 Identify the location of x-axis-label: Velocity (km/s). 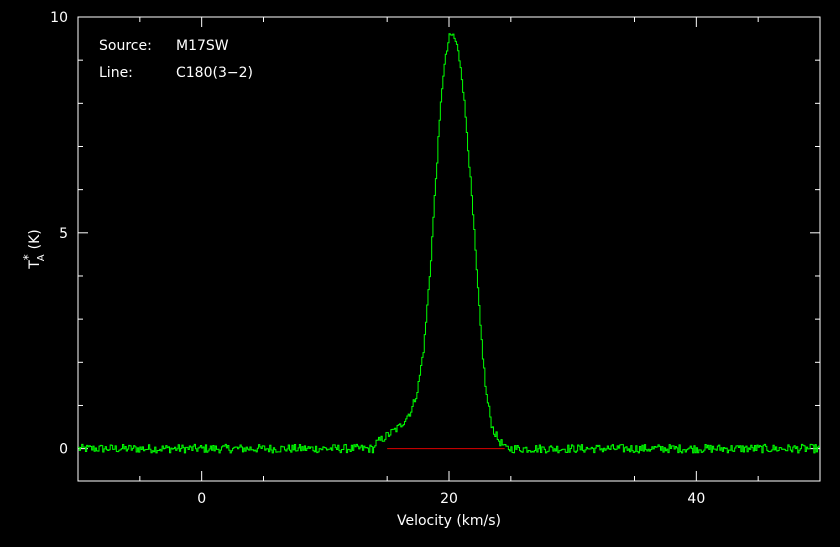
(449, 521).